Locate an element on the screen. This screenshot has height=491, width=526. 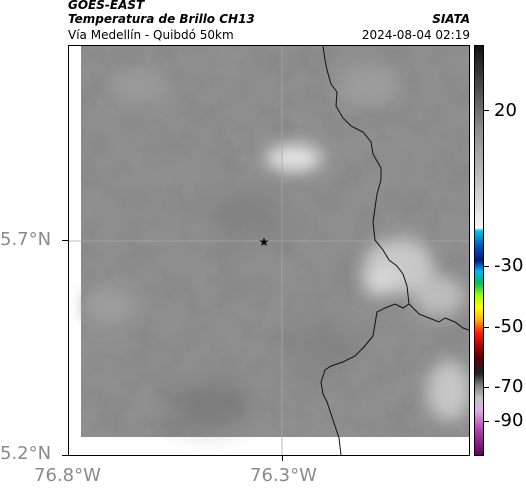
lat-tick-label: 5.7°N is located at coordinates (26, 239).